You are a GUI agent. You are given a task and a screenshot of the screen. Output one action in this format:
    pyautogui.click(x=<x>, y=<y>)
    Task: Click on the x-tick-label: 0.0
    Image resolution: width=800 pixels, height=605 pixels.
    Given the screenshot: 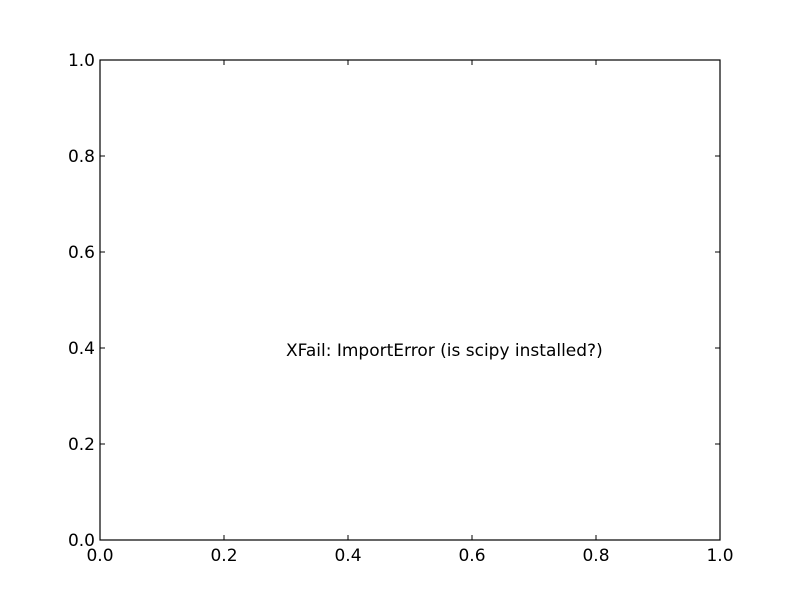 What is the action you would take?
    pyautogui.click(x=99, y=556)
    